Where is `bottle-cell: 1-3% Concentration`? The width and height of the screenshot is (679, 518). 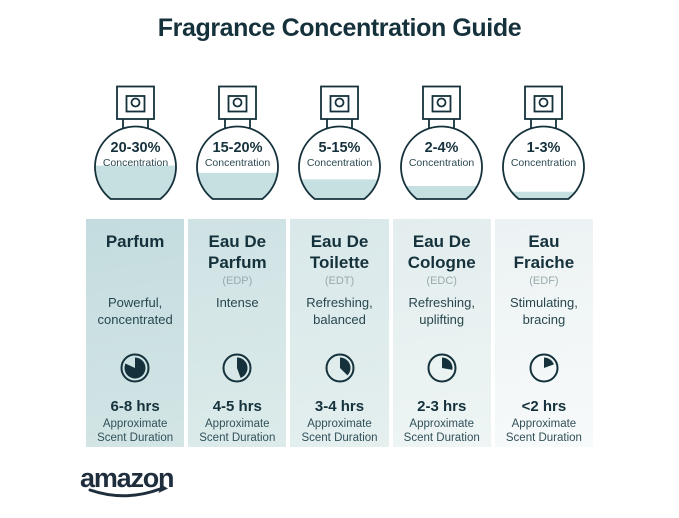 bottle-cell: 1-3% Concentration is located at coordinates (544, 147).